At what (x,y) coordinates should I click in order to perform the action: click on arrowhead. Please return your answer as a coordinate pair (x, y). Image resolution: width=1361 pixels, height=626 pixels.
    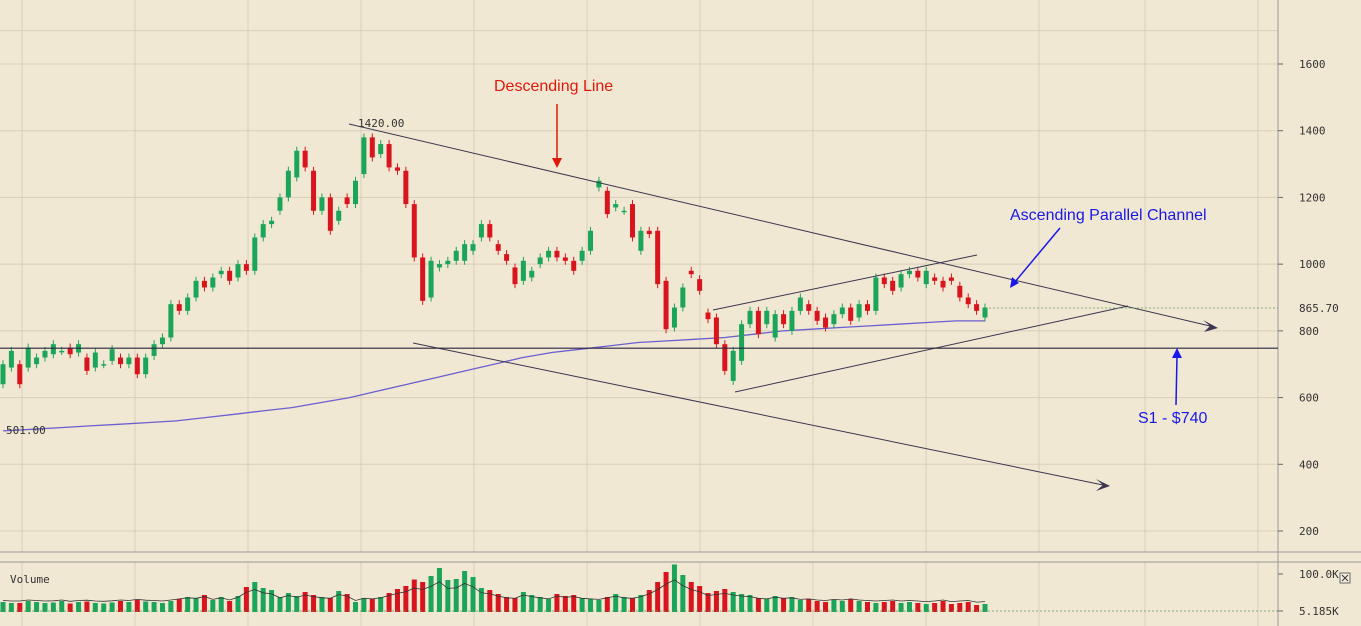
    Looking at the image, I should click on (1177, 353).